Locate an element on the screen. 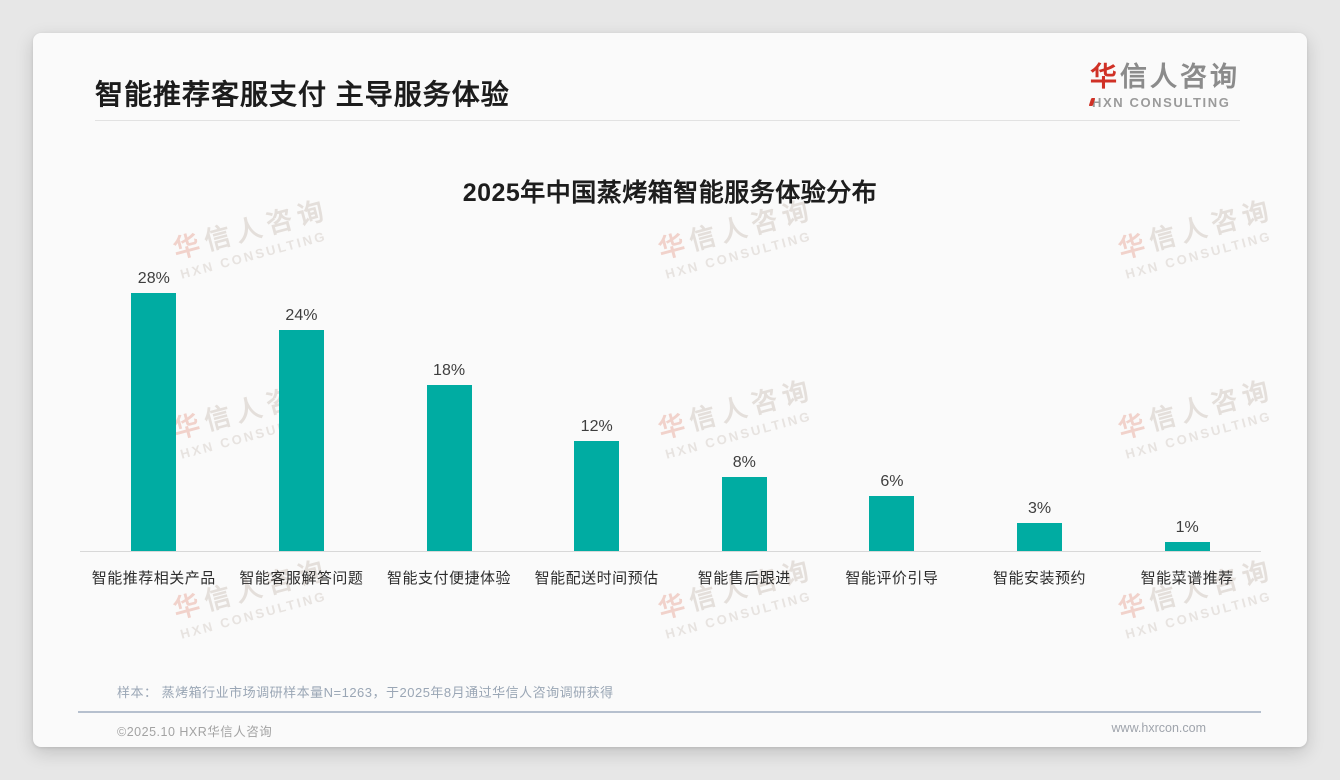  bar-column: 18% is located at coordinates (449, 456).